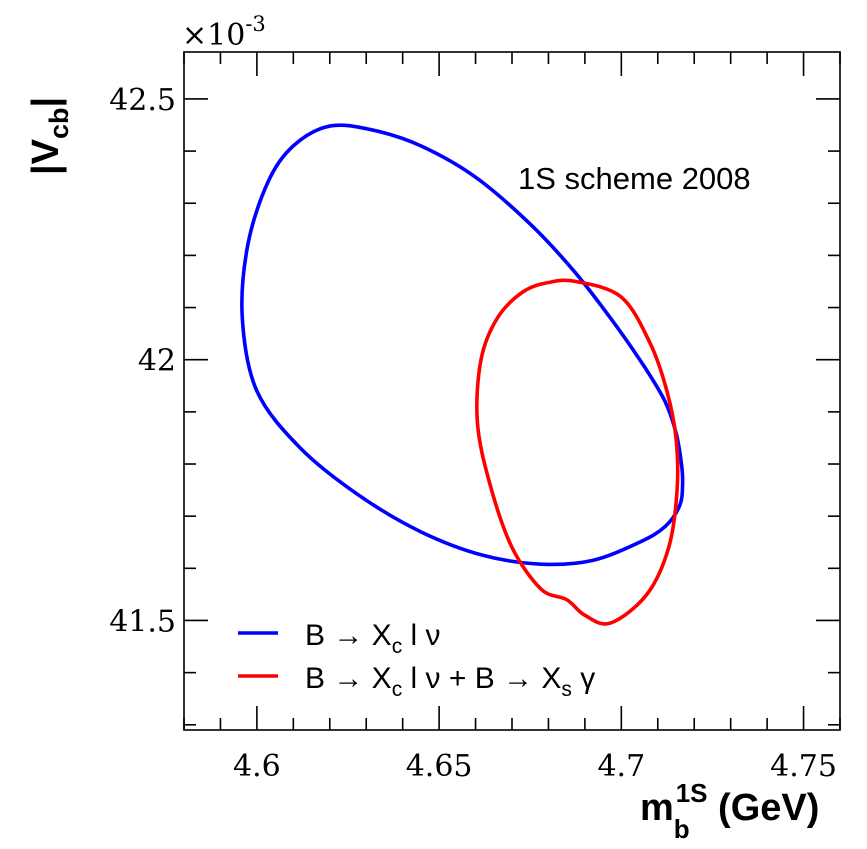 This screenshot has height=849, width=867. I want to click on x-tick-label: 4.65, so click(439, 766).